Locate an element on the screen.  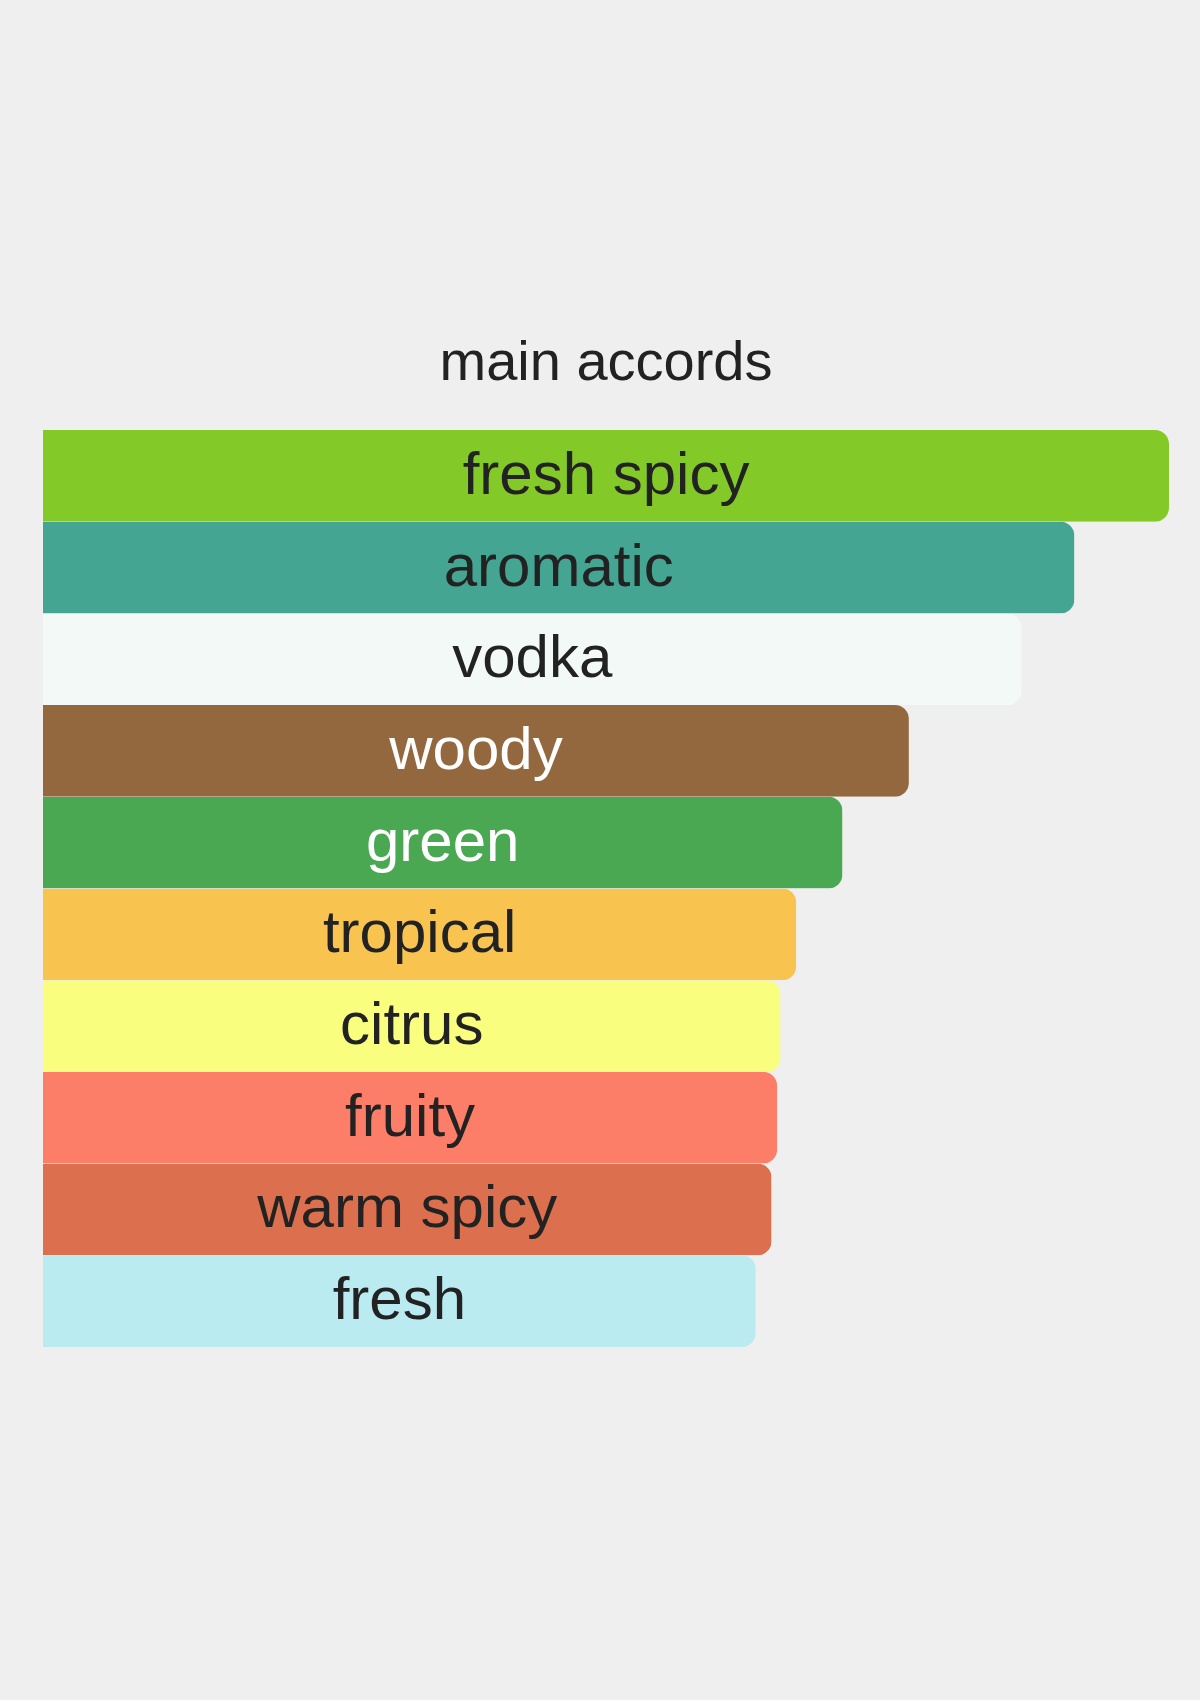
y-tick-label: tropical is located at coordinates (419, 932).